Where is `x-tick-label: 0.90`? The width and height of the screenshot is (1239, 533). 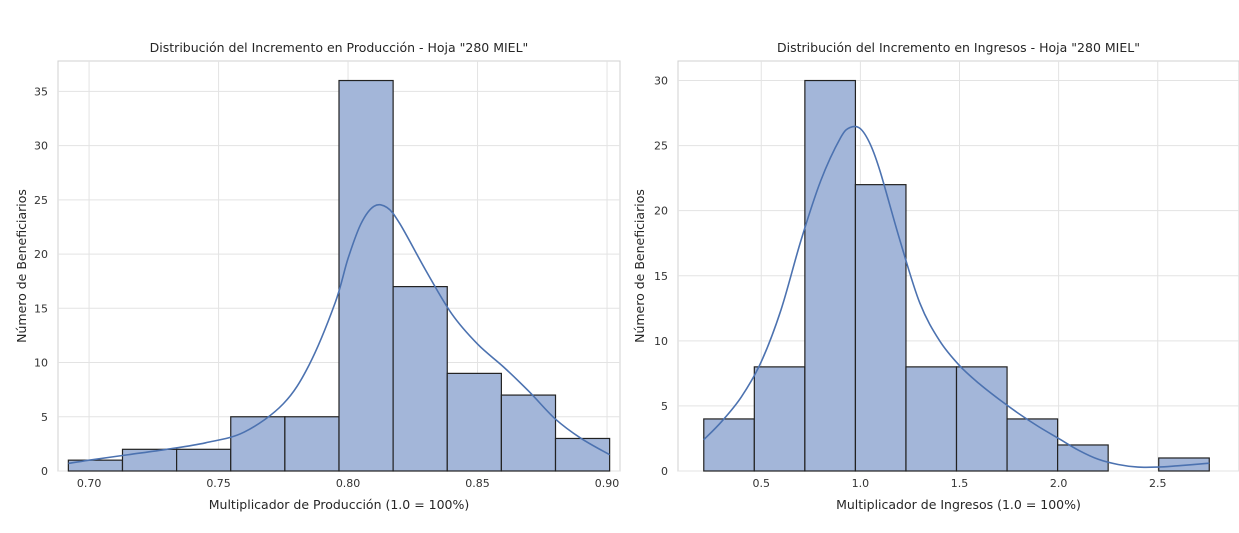
x-tick-label: 0.90 is located at coordinates (607, 483).